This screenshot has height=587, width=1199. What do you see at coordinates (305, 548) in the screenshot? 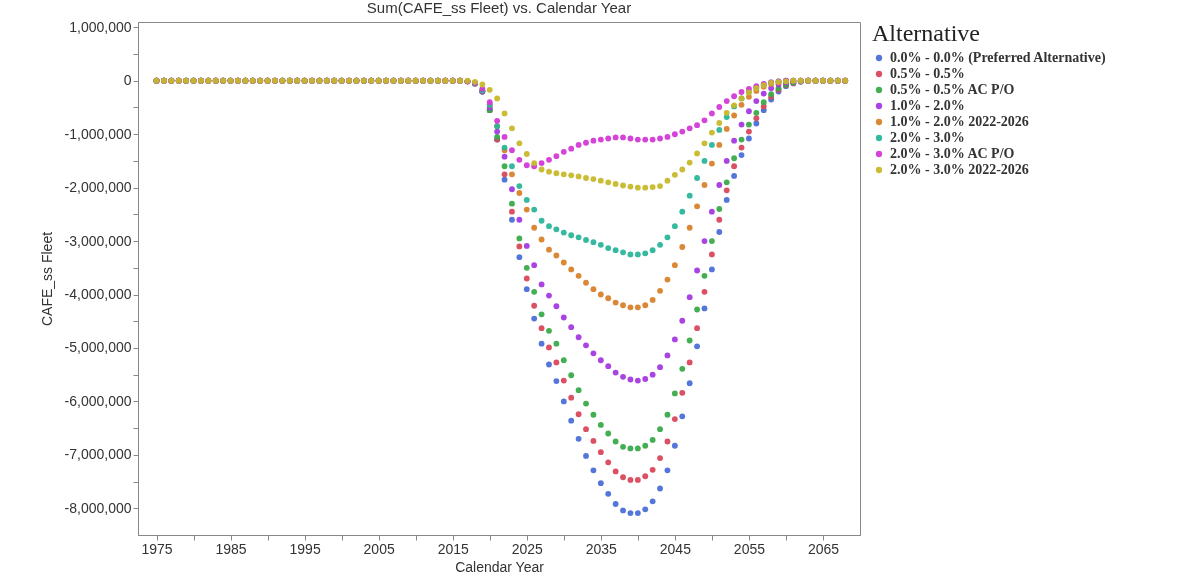
I see `x-tick-label: 1995` at bounding box center [305, 548].